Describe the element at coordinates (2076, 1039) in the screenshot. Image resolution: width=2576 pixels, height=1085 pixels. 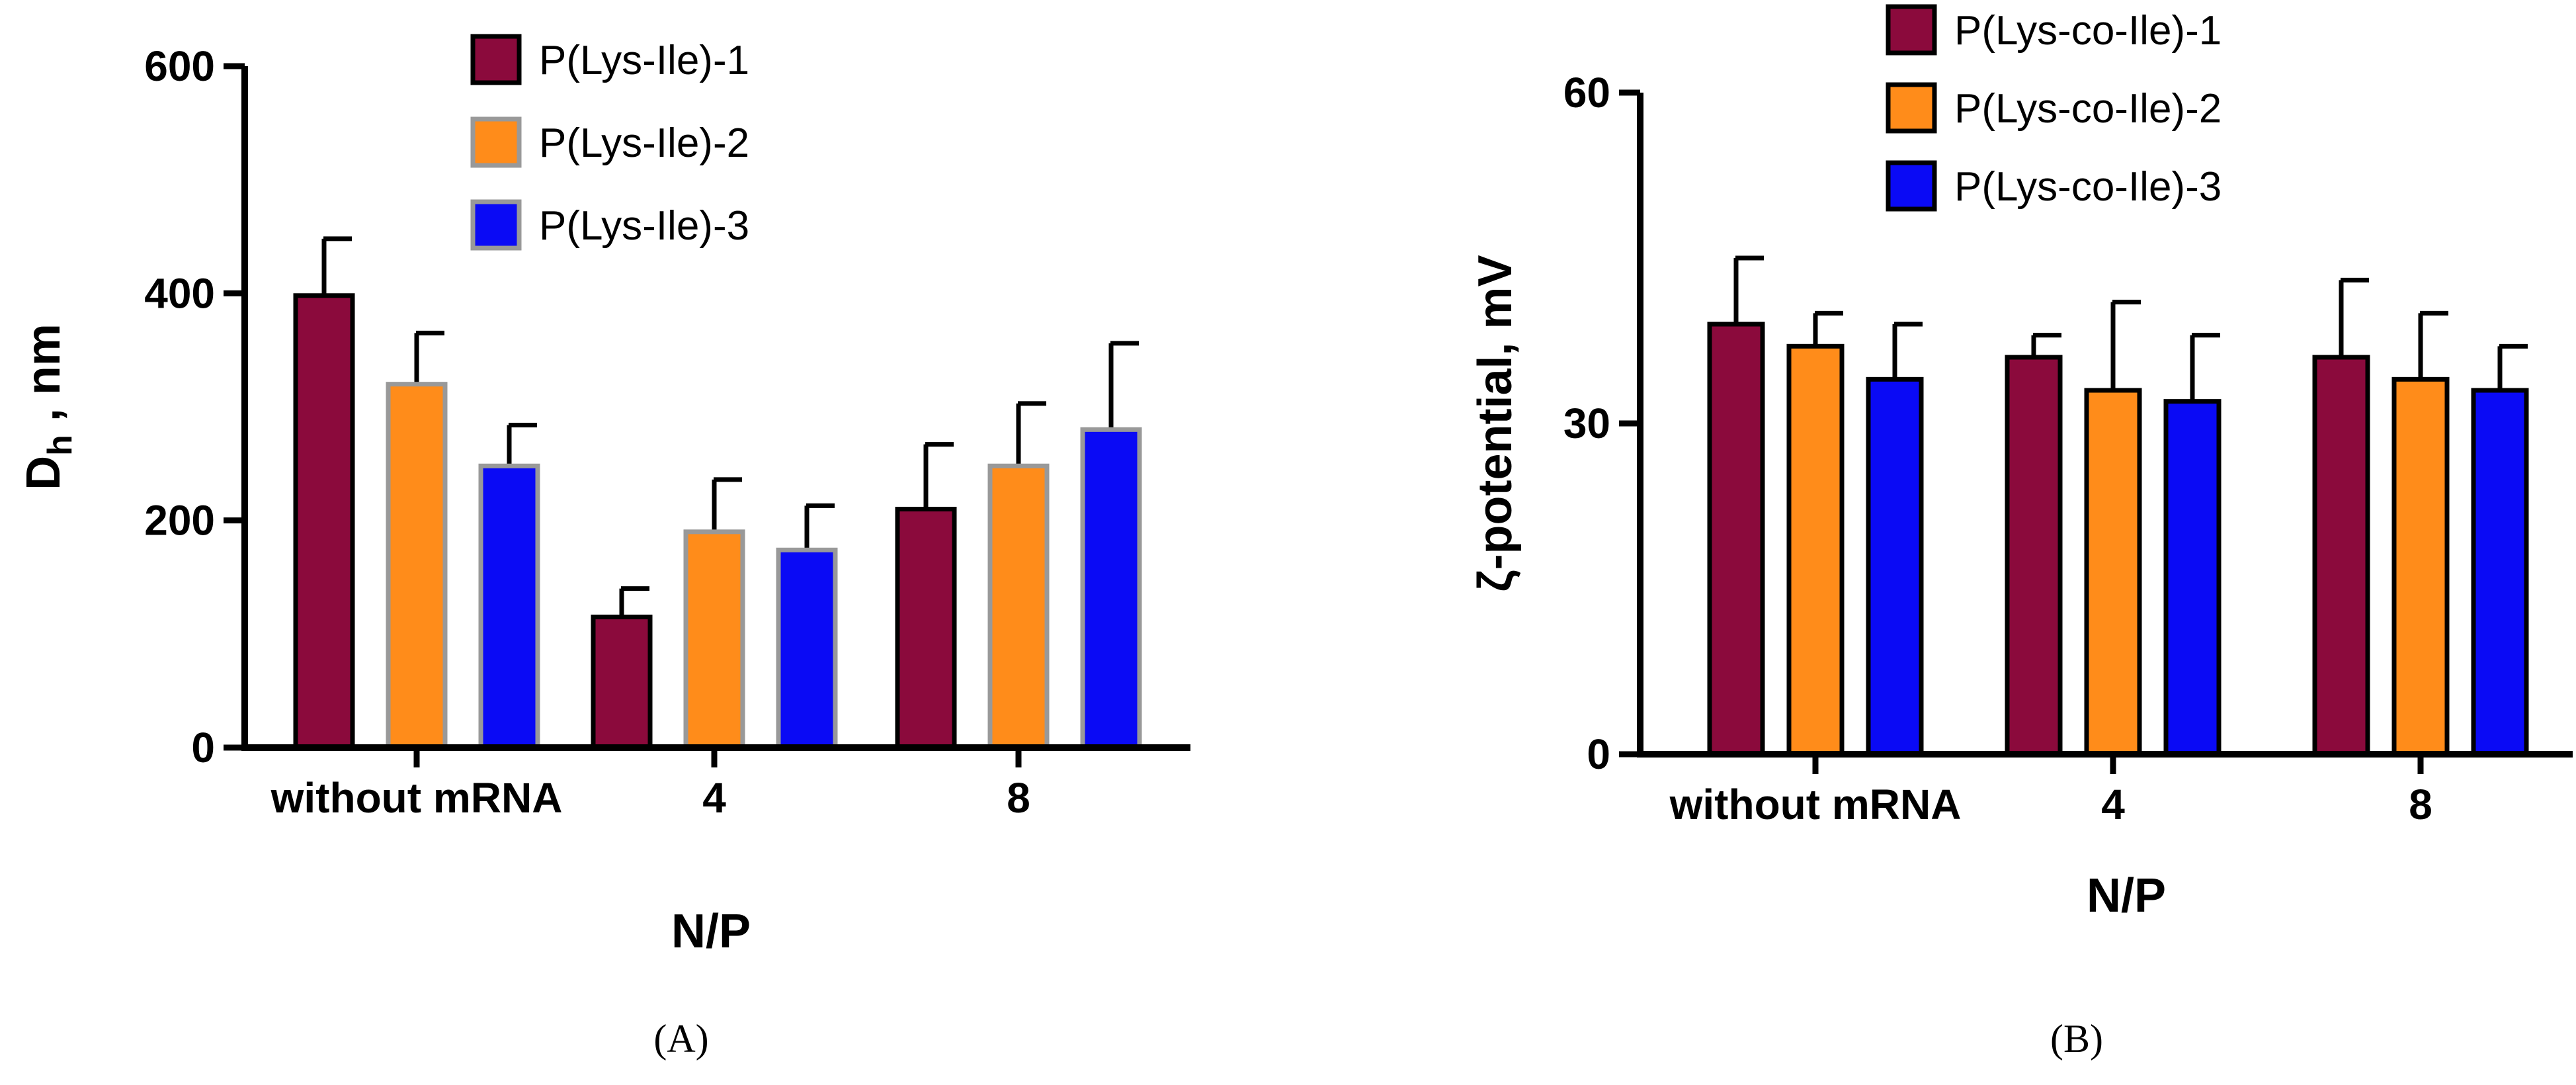
I see `chart-b-panel-label: (B)` at that location.